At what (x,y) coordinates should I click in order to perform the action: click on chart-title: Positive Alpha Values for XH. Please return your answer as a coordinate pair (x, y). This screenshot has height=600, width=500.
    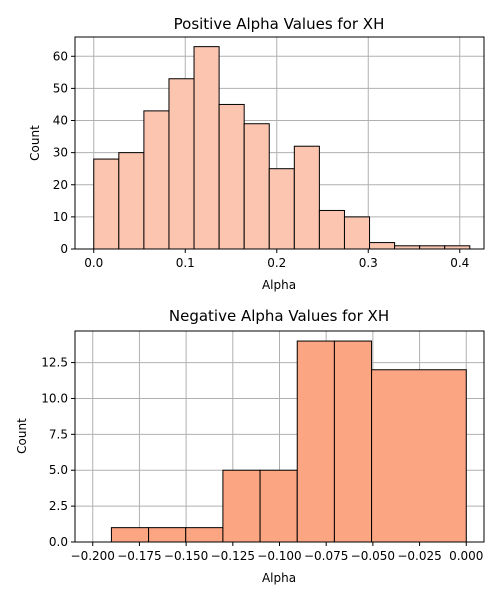
    Looking at the image, I should click on (279, 24).